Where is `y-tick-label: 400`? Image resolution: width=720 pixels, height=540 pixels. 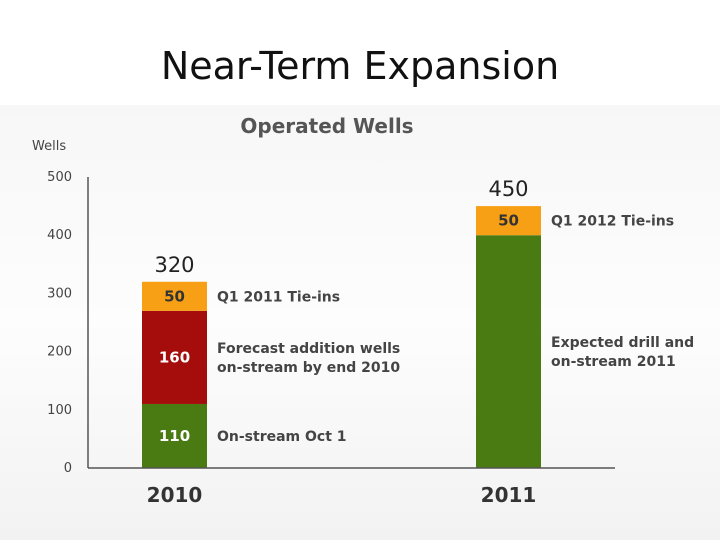 y-tick-label: 400 is located at coordinates (59, 235).